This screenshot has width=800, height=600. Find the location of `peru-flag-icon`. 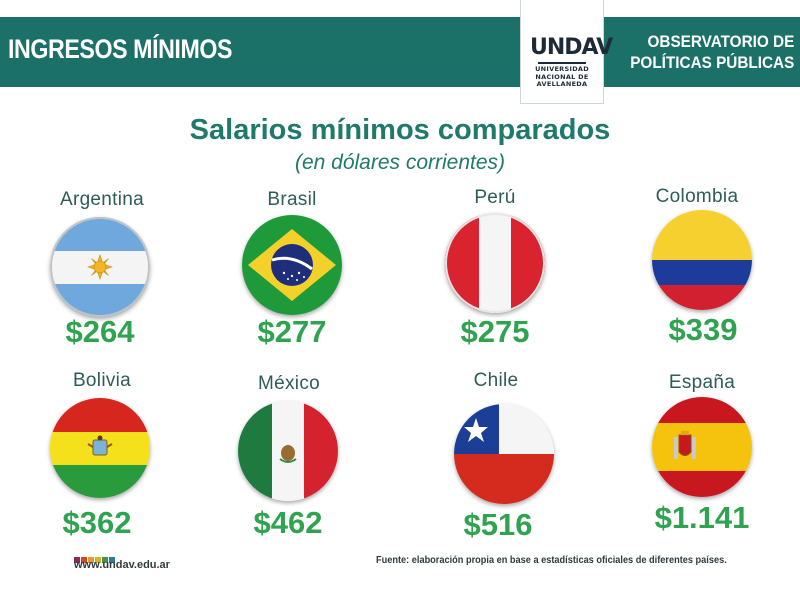

peru-flag-icon is located at coordinates (495, 263).